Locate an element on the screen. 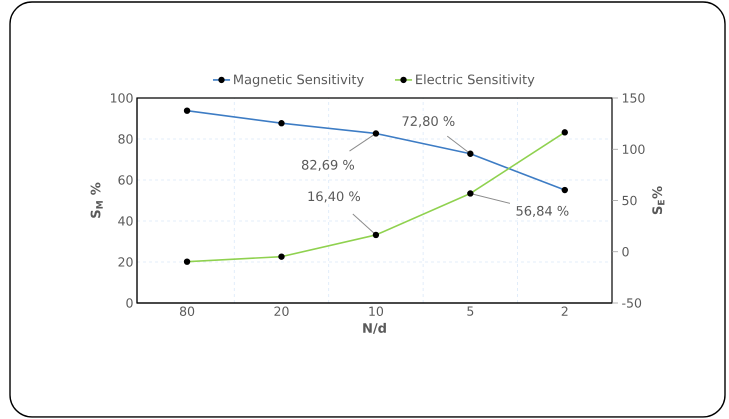 Image resolution: width=729 pixels, height=419 pixels. data-label: 56,84 % is located at coordinates (542, 212).